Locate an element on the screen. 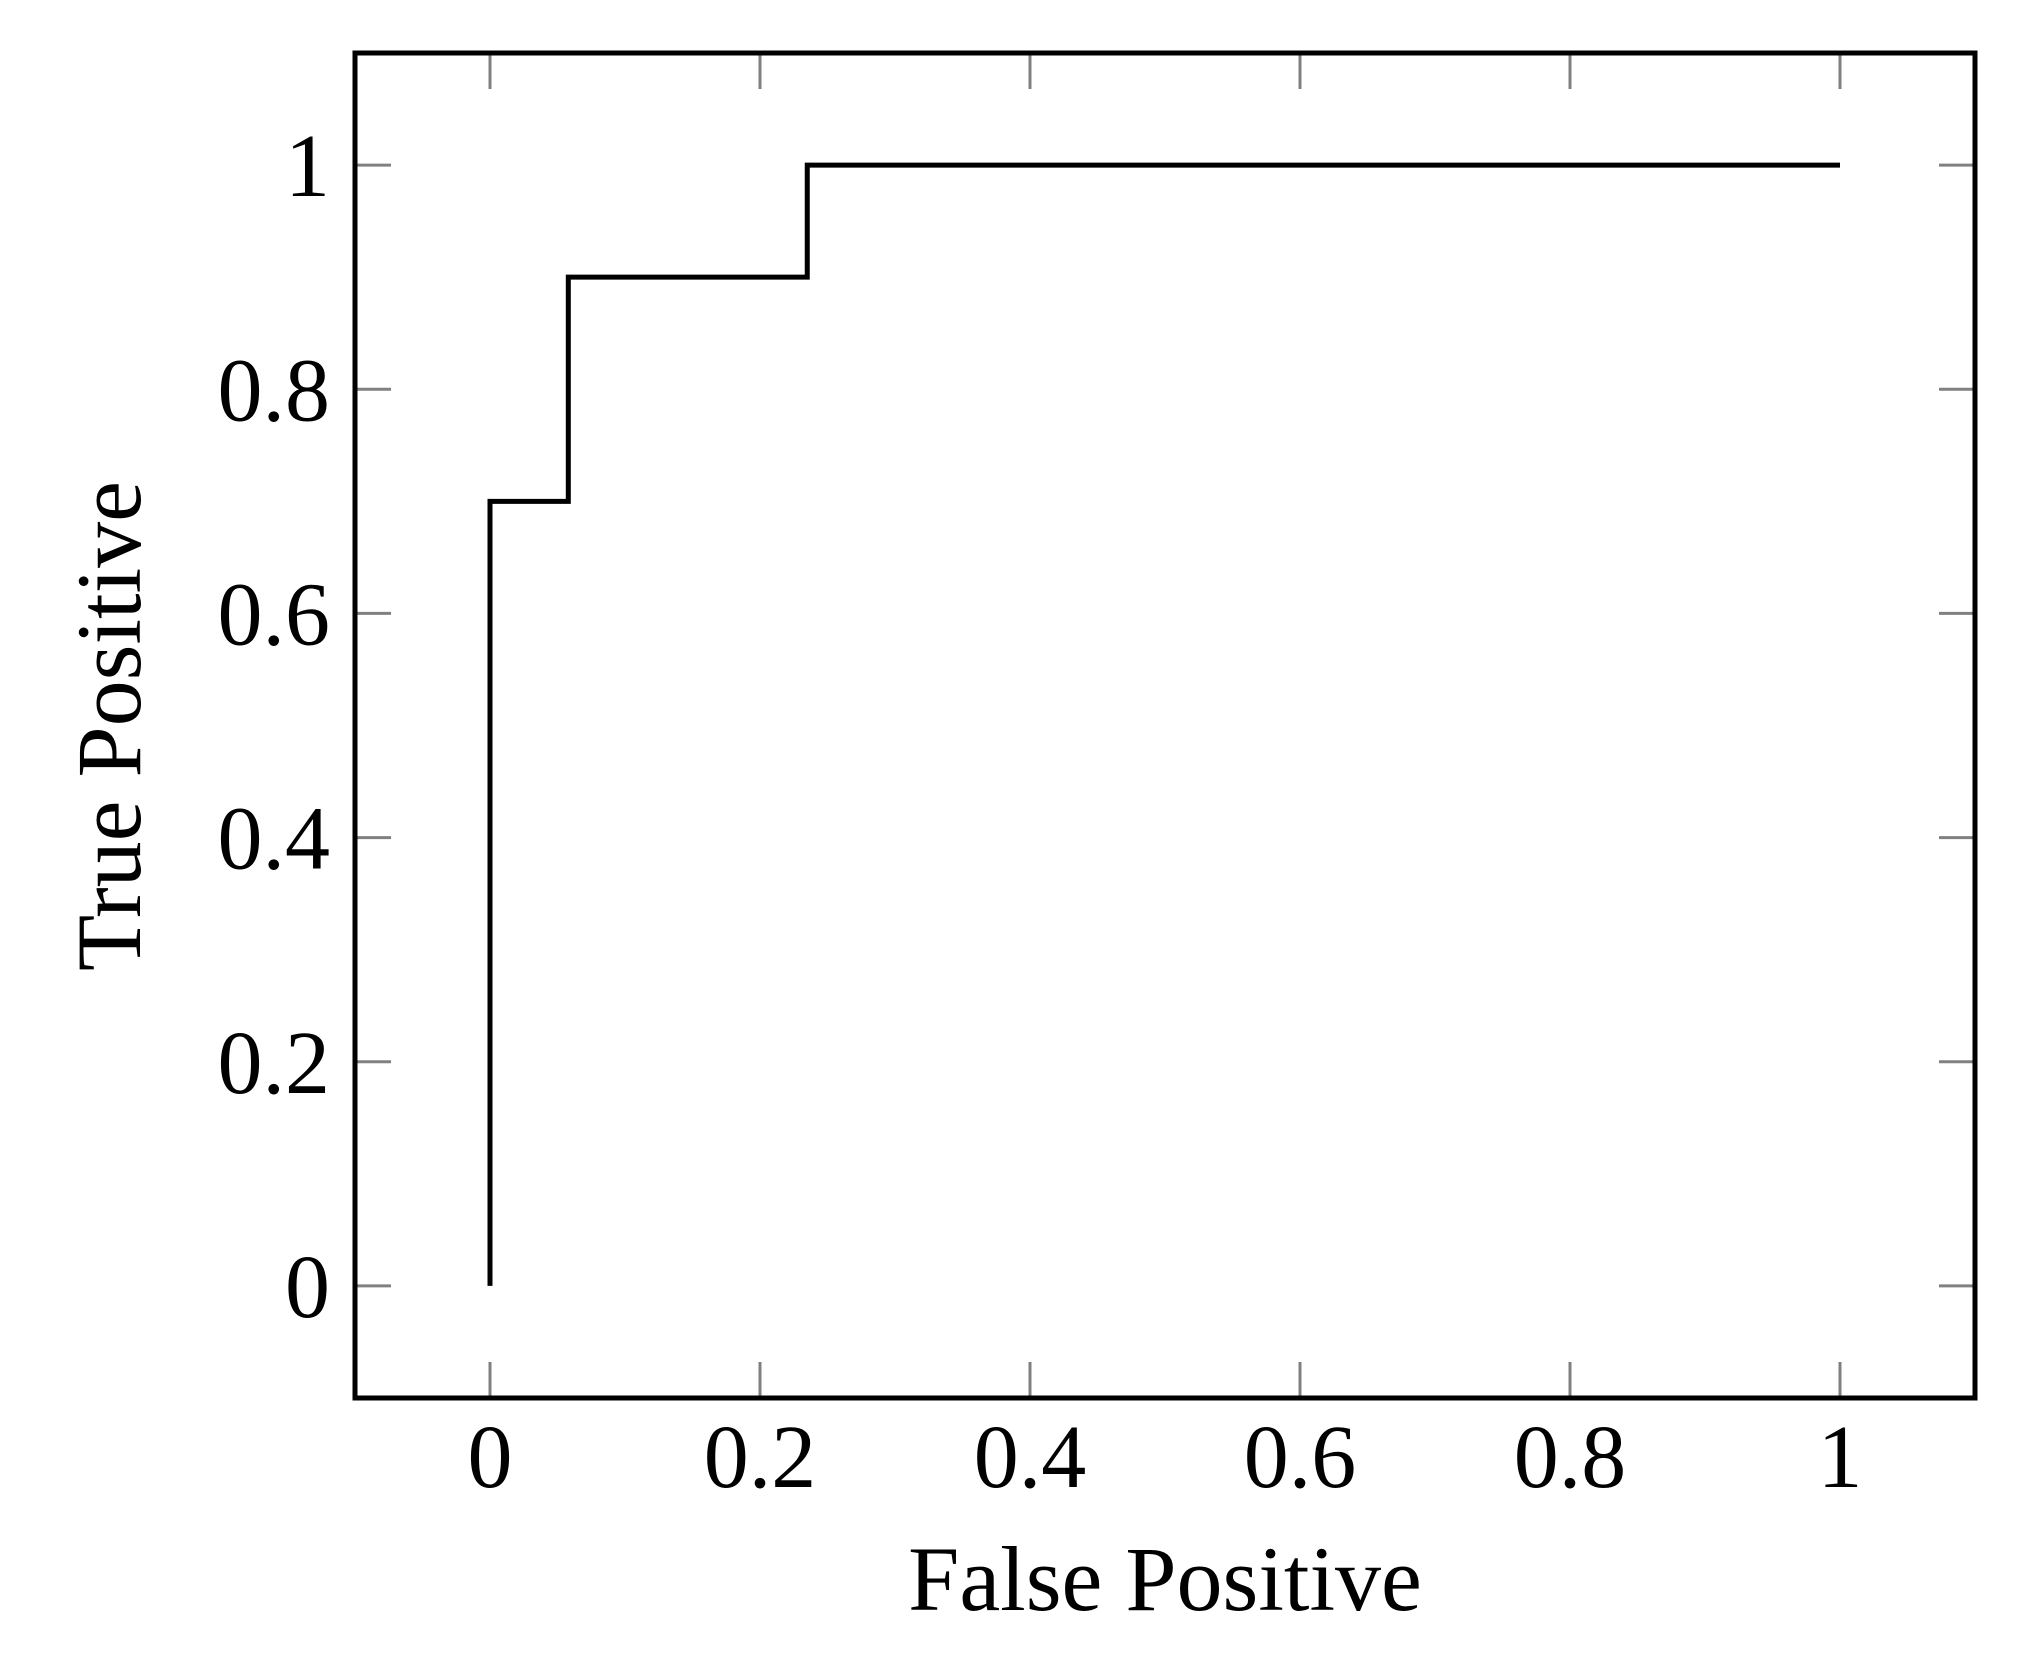 The image size is (2024, 1658). y-tick-label: 1 is located at coordinates (307, 166).